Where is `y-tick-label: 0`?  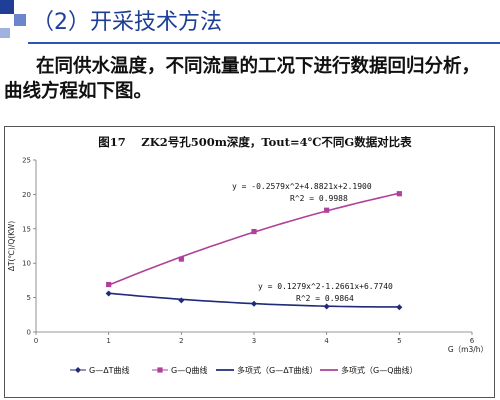
y-tick-label: 0 is located at coordinates (29, 333).